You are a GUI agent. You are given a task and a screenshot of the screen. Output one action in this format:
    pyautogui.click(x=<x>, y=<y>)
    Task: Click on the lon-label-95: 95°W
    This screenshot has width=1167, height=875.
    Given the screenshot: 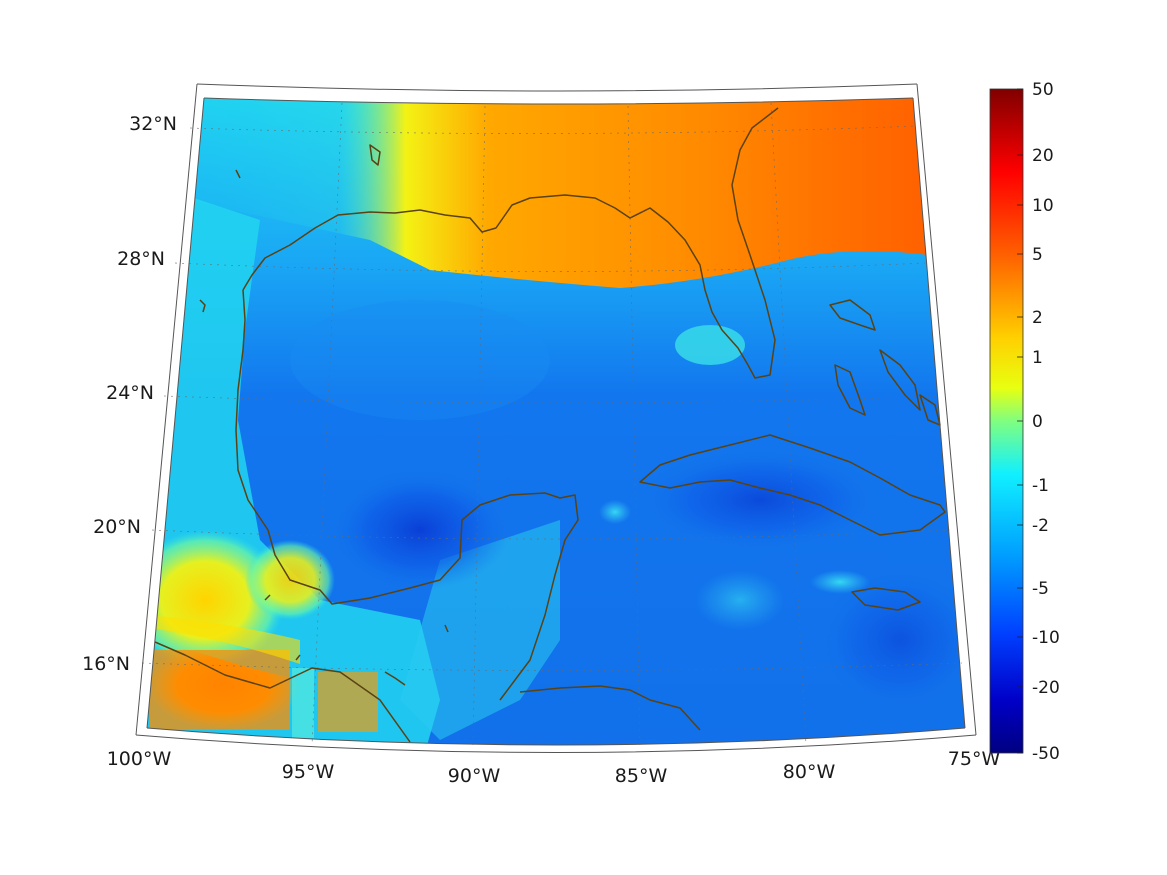 What is the action you would take?
    pyautogui.click(x=308, y=772)
    